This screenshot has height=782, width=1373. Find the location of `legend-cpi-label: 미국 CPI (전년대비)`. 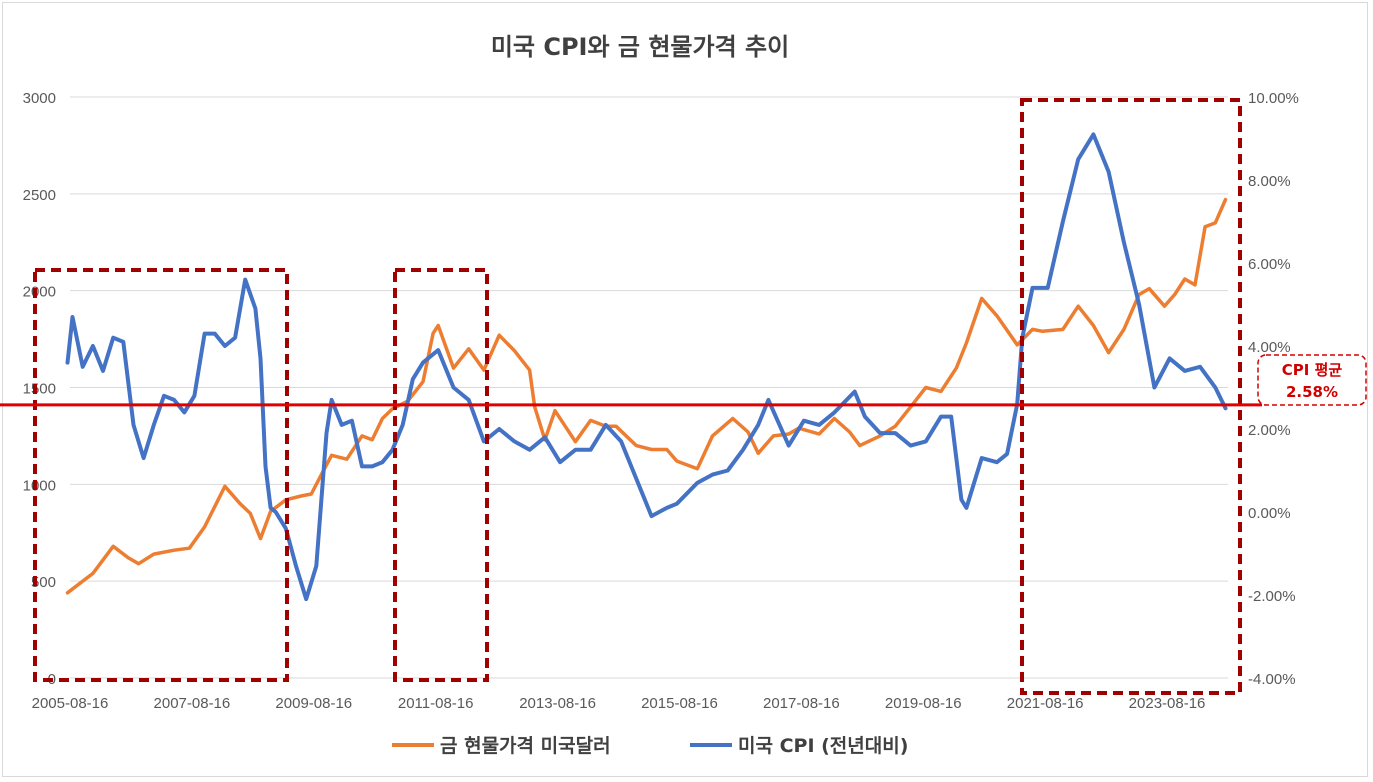

legend-cpi-label: 미국 CPI (전년대비) is located at coordinates (823, 746).